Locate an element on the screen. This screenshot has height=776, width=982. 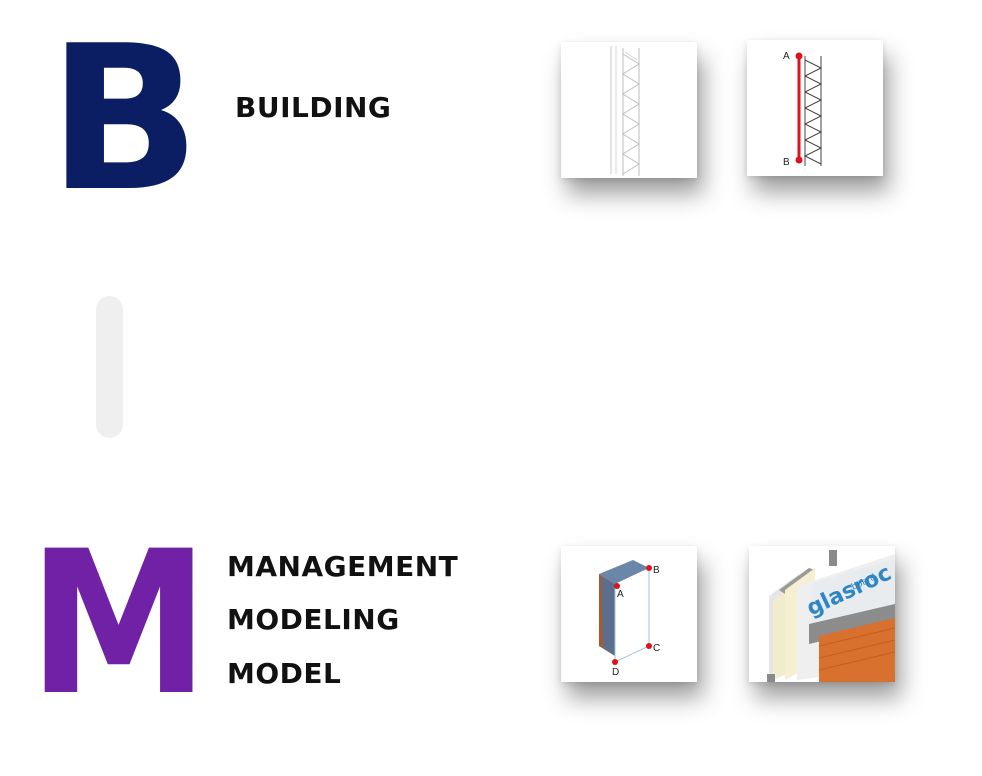
point-a-marker is located at coordinates (799, 56).